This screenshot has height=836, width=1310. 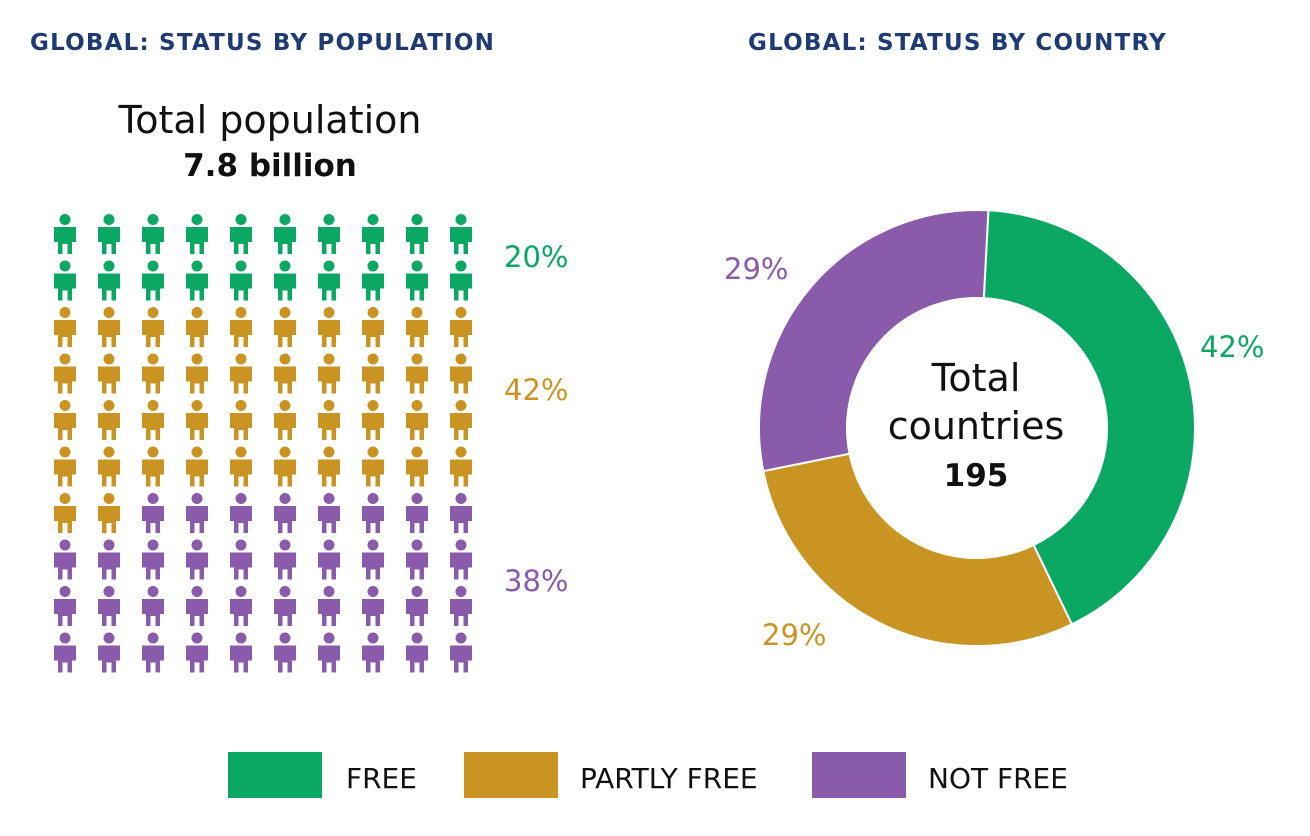 I want to click on country-chart-title: GLOBAL: STATUS BY COUNTRY, so click(x=957, y=43).